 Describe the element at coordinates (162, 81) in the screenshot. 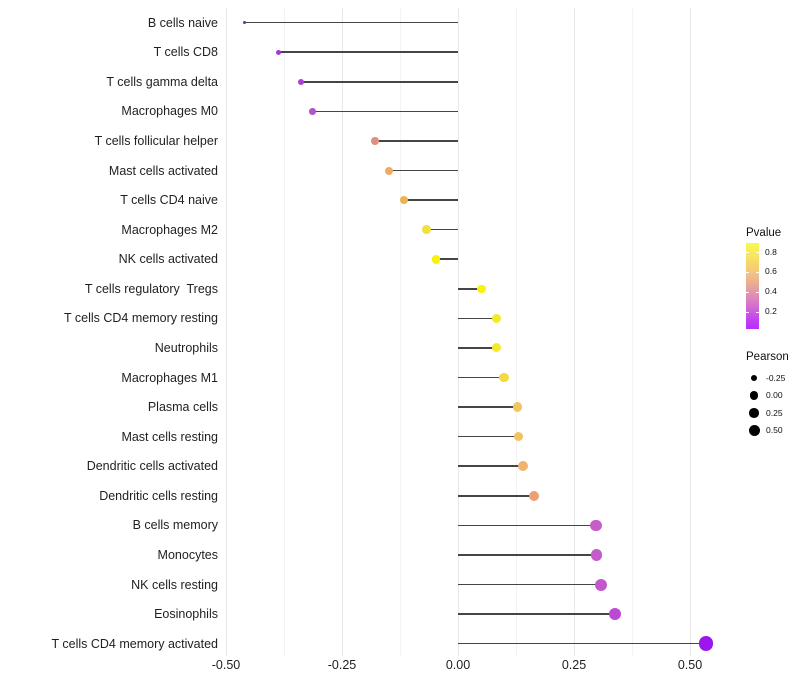

I see `y-axis-label: T cells gamma delta` at that location.